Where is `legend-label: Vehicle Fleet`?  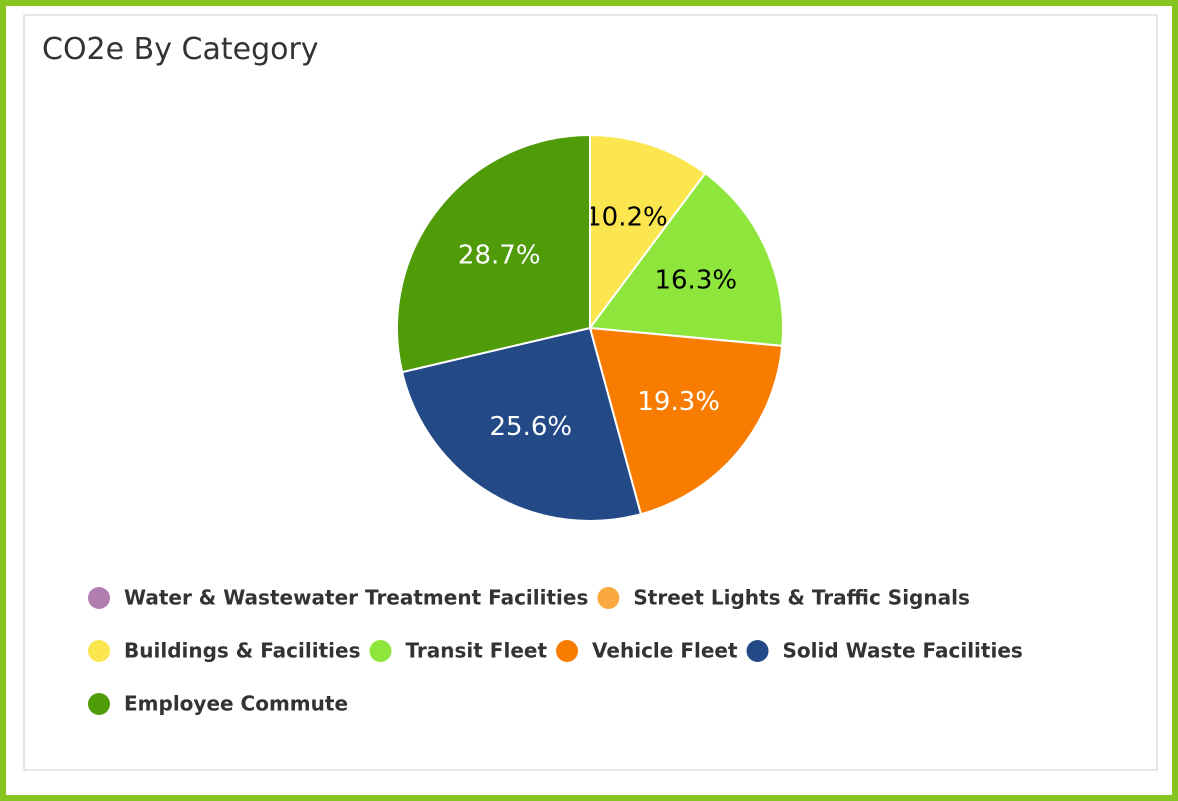 legend-label: Vehicle Fleet is located at coordinates (665, 651).